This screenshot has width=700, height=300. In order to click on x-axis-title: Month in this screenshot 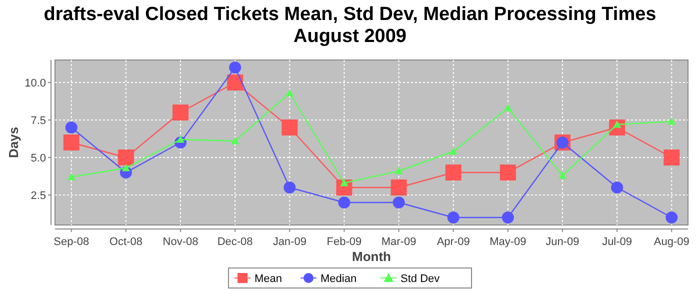, I will do `click(372, 256)`.